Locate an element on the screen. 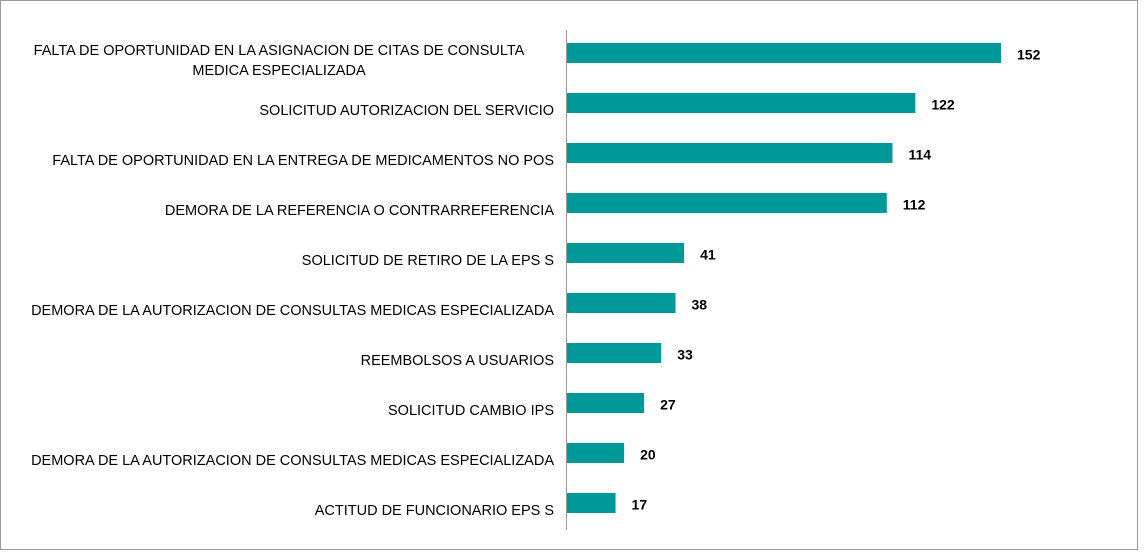 The height and width of the screenshot is (552, 1145). value-label: 122 is located at coordinates (943, 105).